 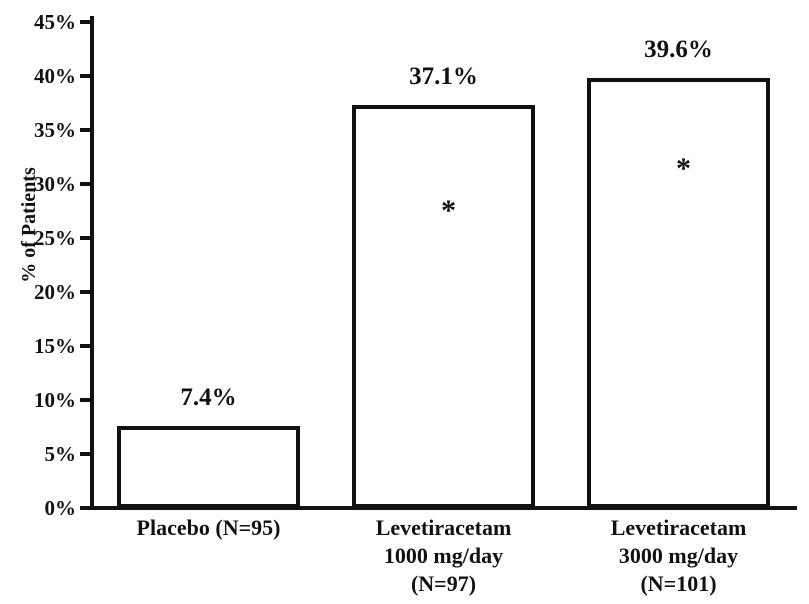 I want to click on y-tick-label: 10%, so click(x=55, y=400).